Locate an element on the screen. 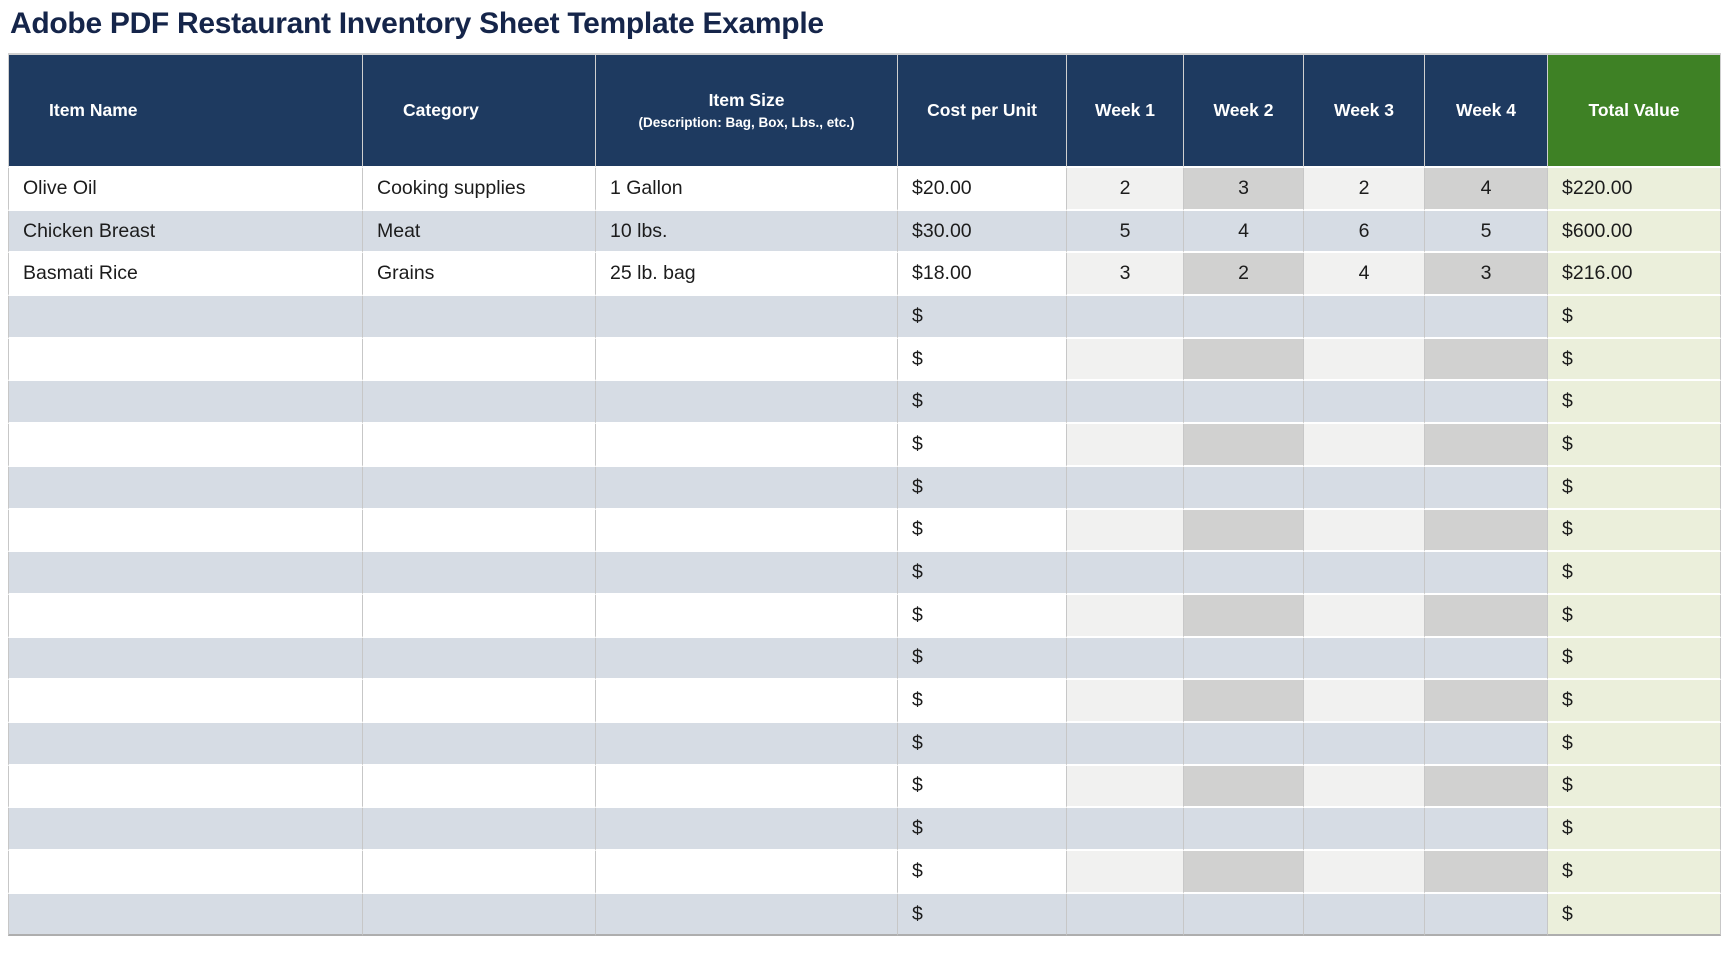 The width and height of the screenshot is (1732, 953). cell-item-size: 10 lbs. is located at coordinates (747, 232).